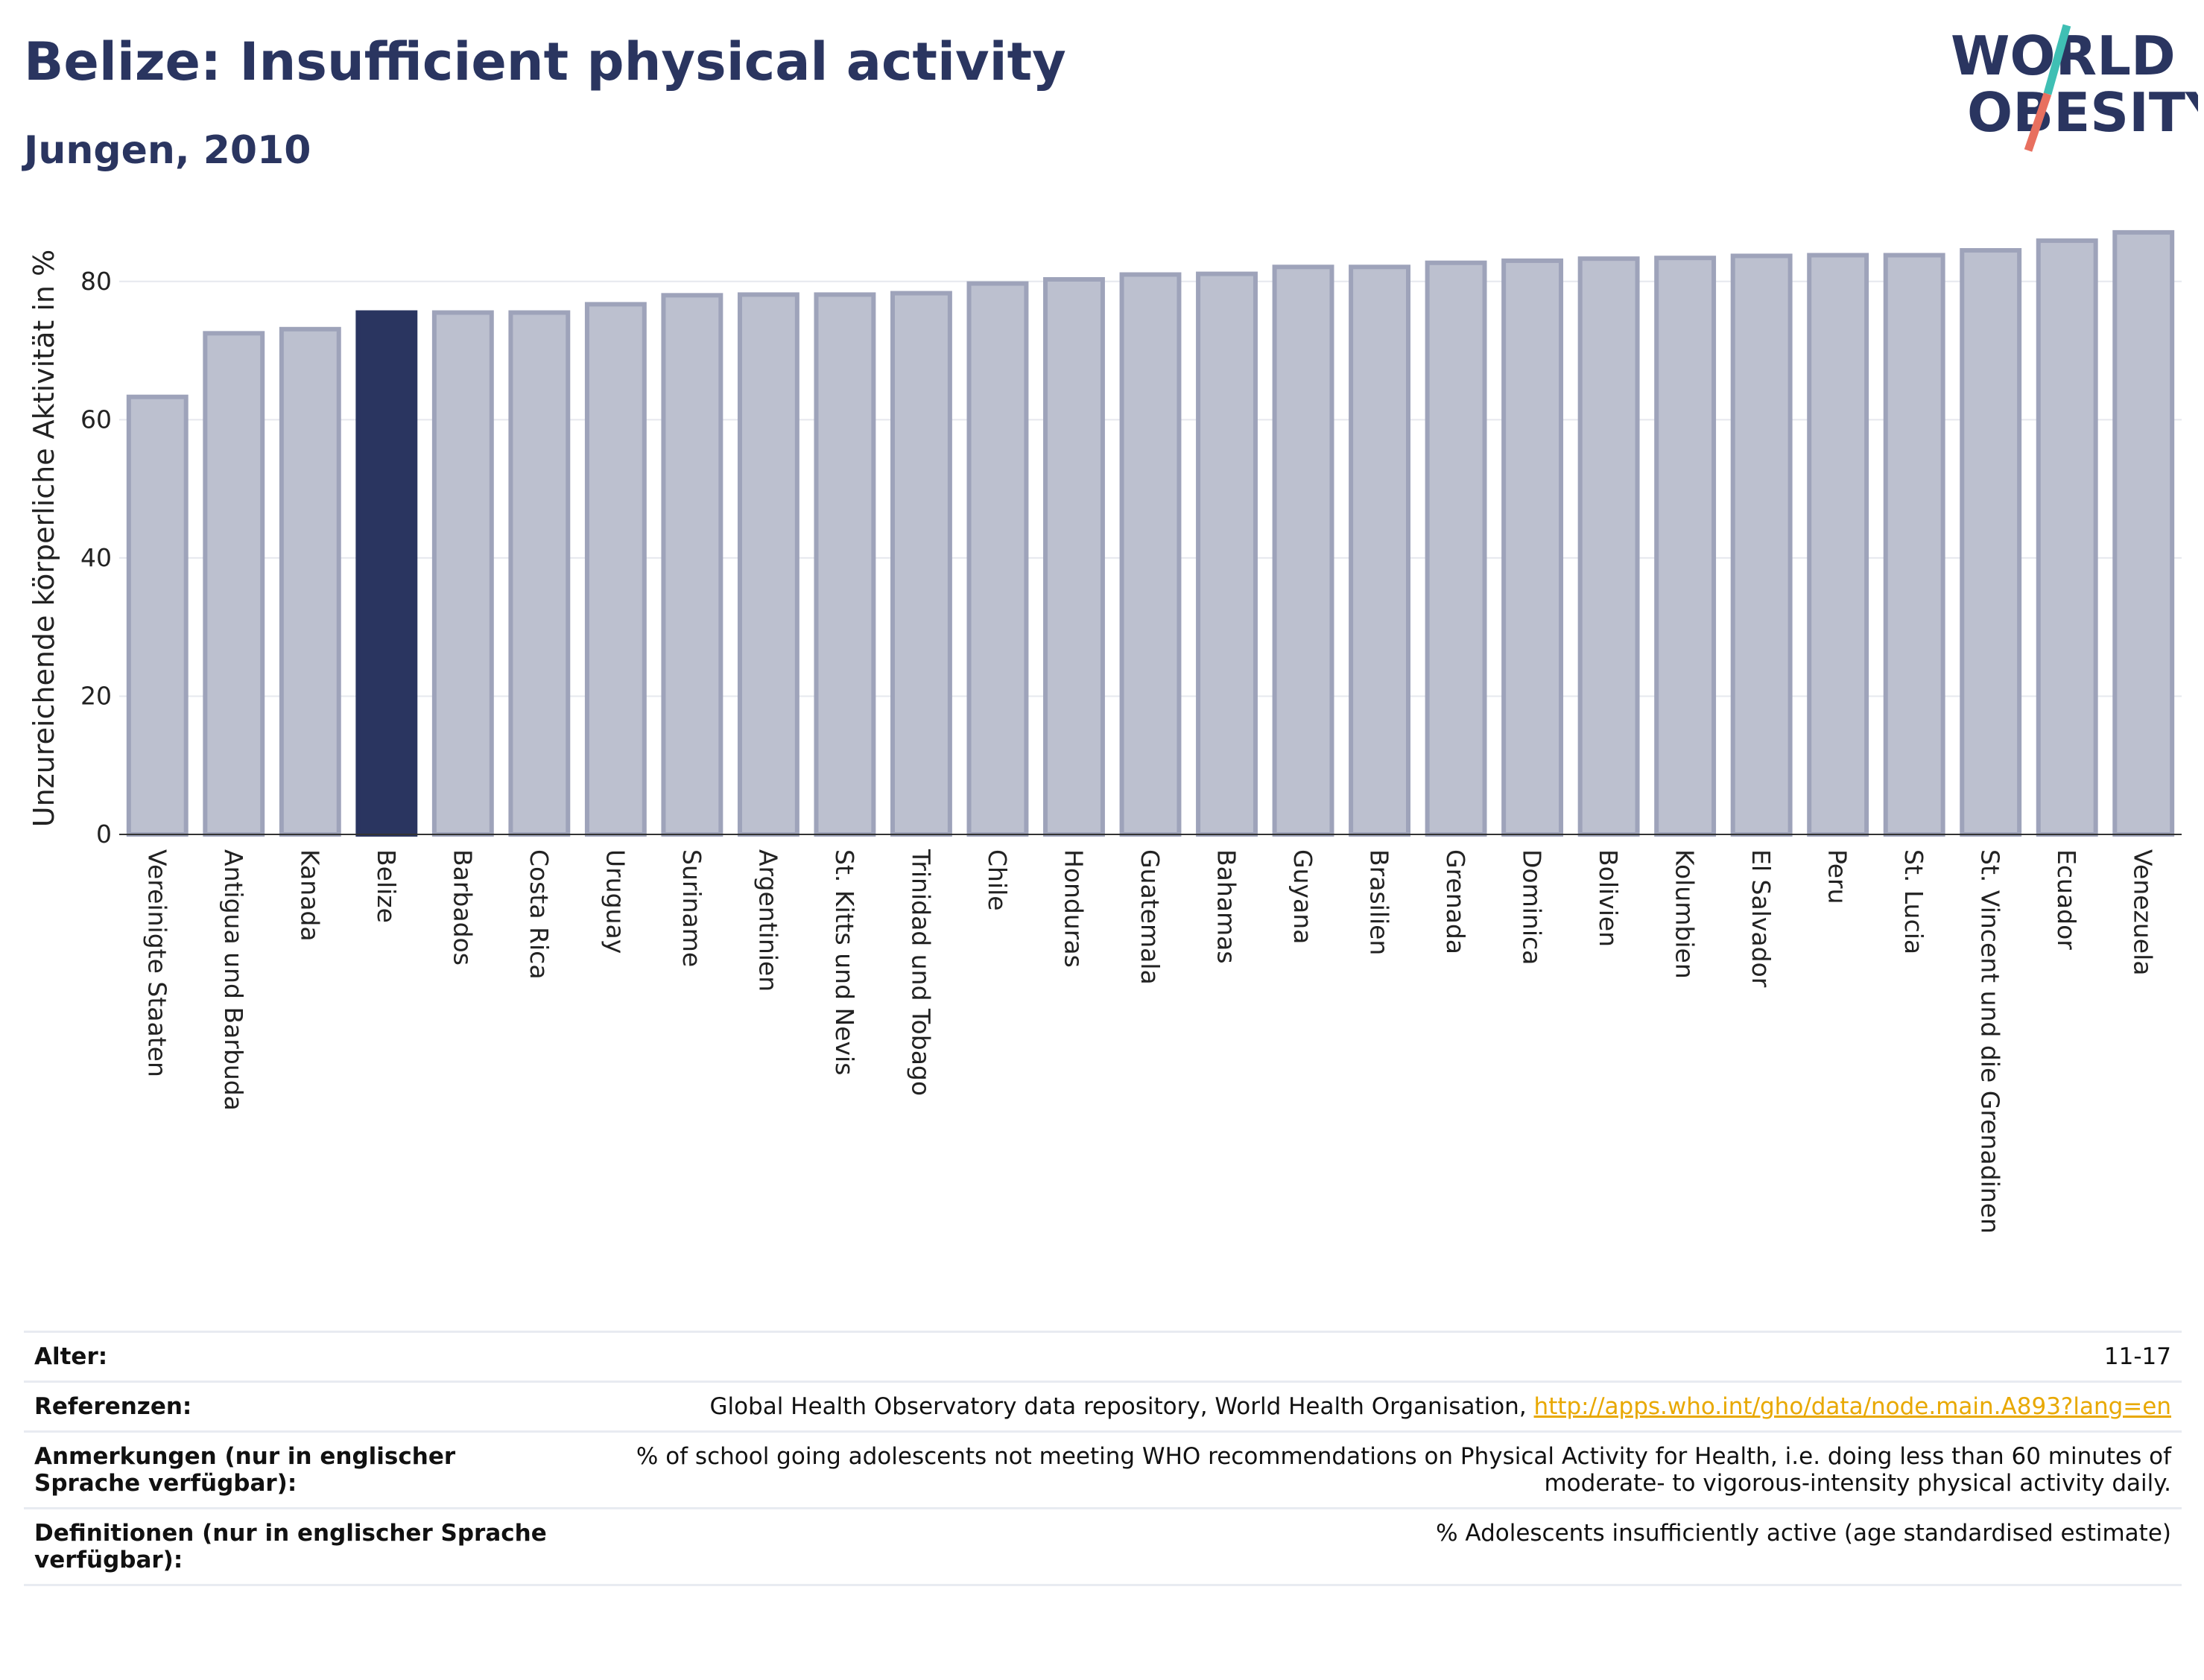 This screenshot has height=1680, width=2204. I want to click on bar-brasilien, so click(1379, 550).